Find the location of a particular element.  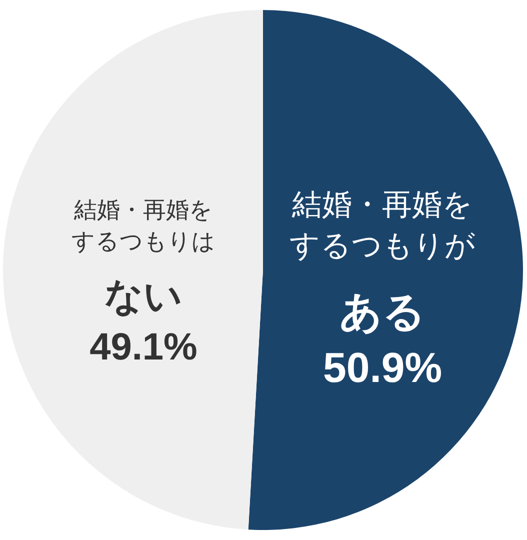

category-label: ない is located at coordinates (143, 297).